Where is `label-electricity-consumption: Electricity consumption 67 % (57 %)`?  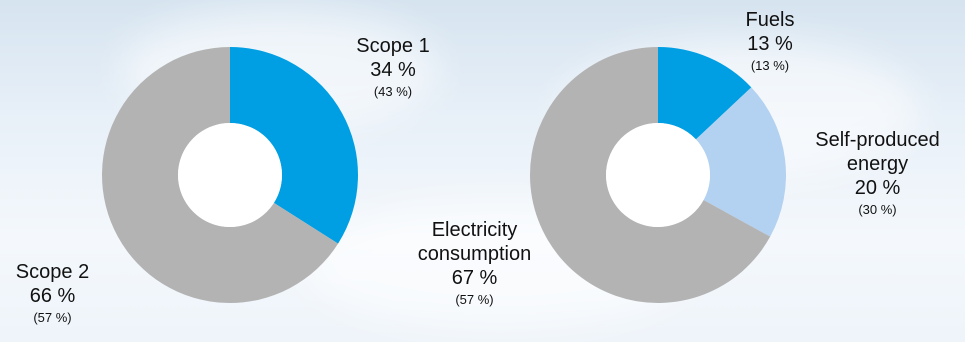 label-electricity-consumption: Electricity consumption 67 % (57 %) is located at coordinates (474, 263).